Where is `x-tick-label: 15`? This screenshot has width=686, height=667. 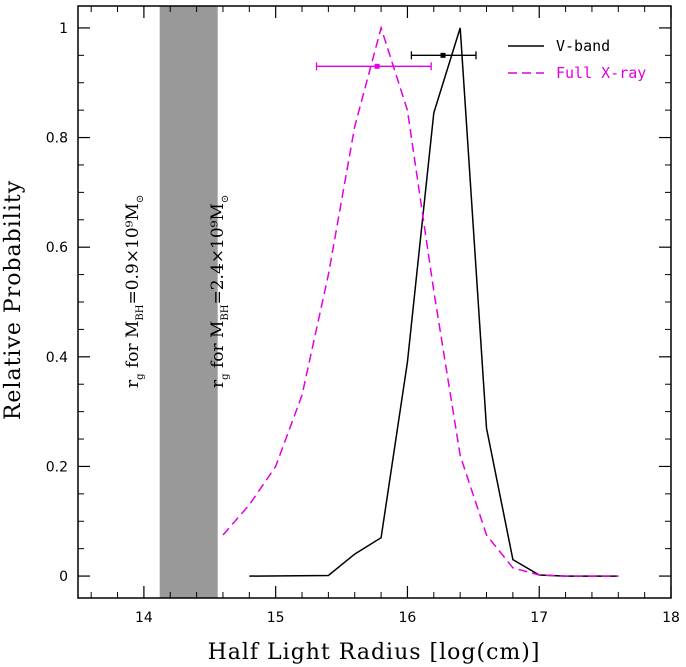
x-tick-label: 15 is located at coordinates (276, 618).